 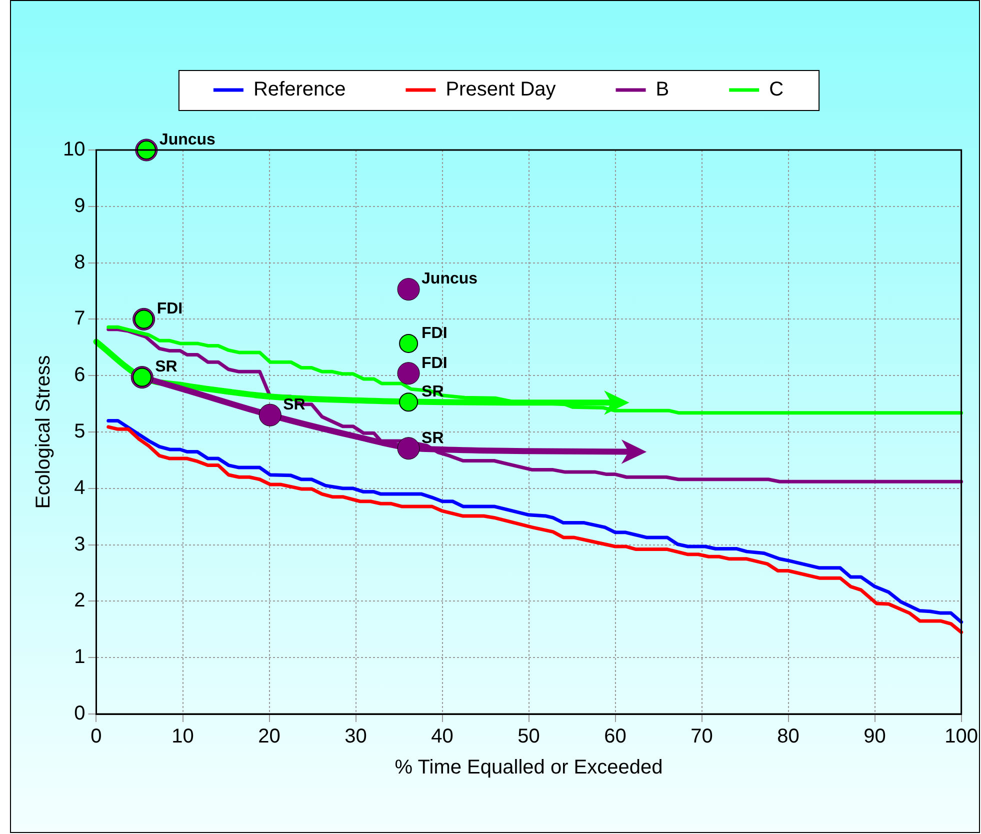 I want to click on x-axis-title: % Time Equalled or Exceeded, so click(x=528, y=767).